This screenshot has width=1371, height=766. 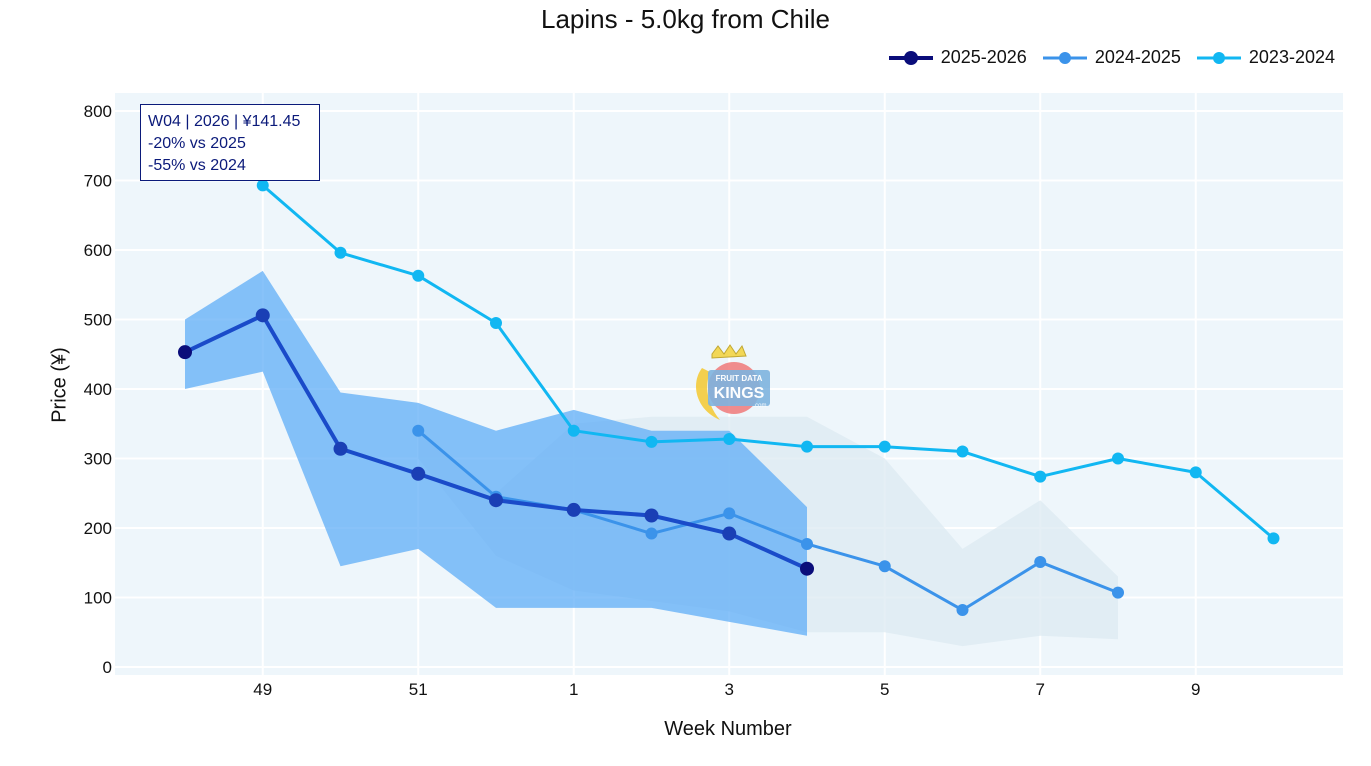 What do you see at coordinates (573, 430) in the screenshot?
I see `point-2023-2024-w1` at bounding box center [573, 430].